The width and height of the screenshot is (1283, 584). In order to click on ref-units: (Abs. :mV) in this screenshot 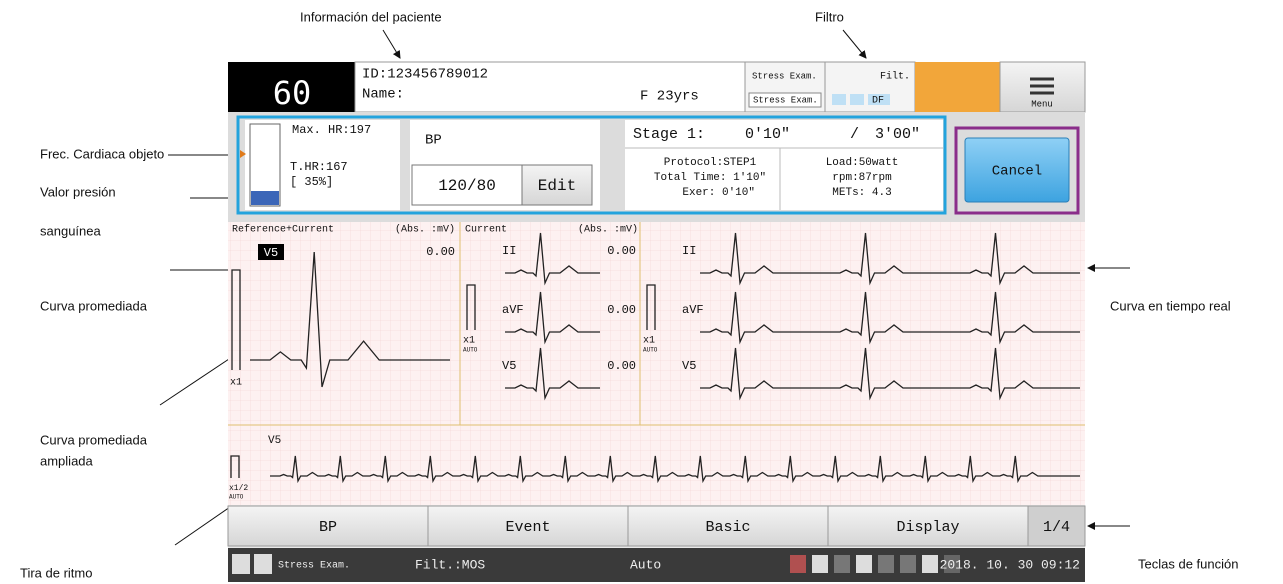, I will do `click(425, 230)`.